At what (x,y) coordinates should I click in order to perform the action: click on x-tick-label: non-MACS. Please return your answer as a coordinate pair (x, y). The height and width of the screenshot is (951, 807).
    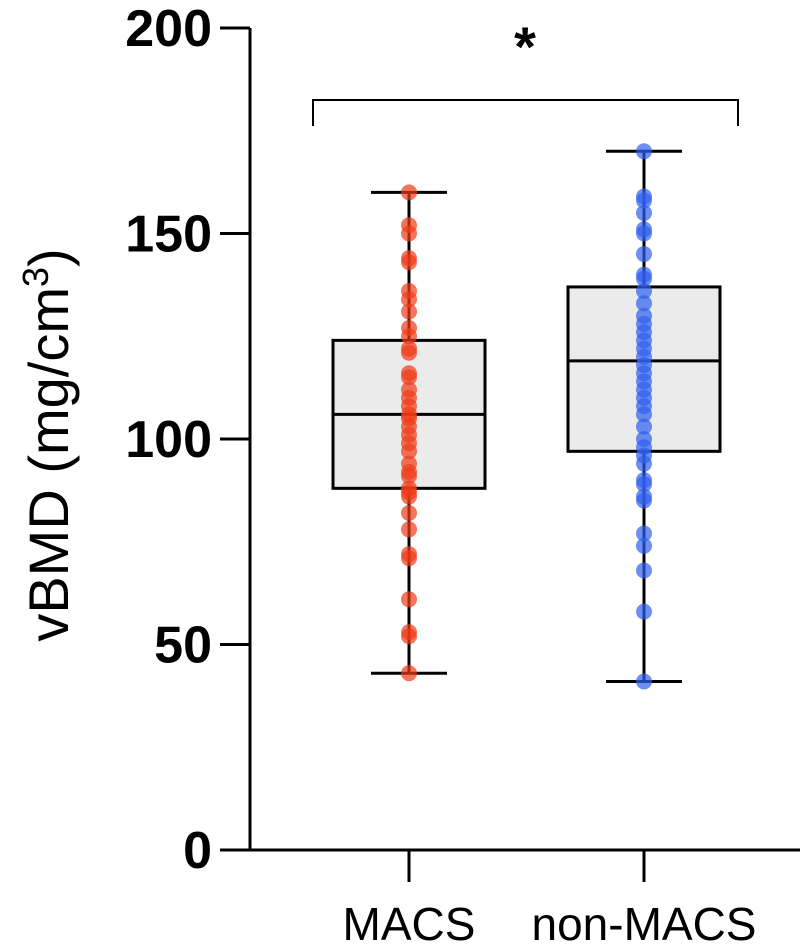
    Looking at the image, I should click on (644, 924).